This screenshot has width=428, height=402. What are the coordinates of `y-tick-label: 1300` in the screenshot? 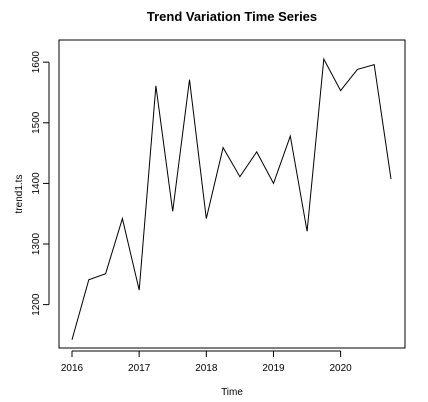 It's located at (36, 243).